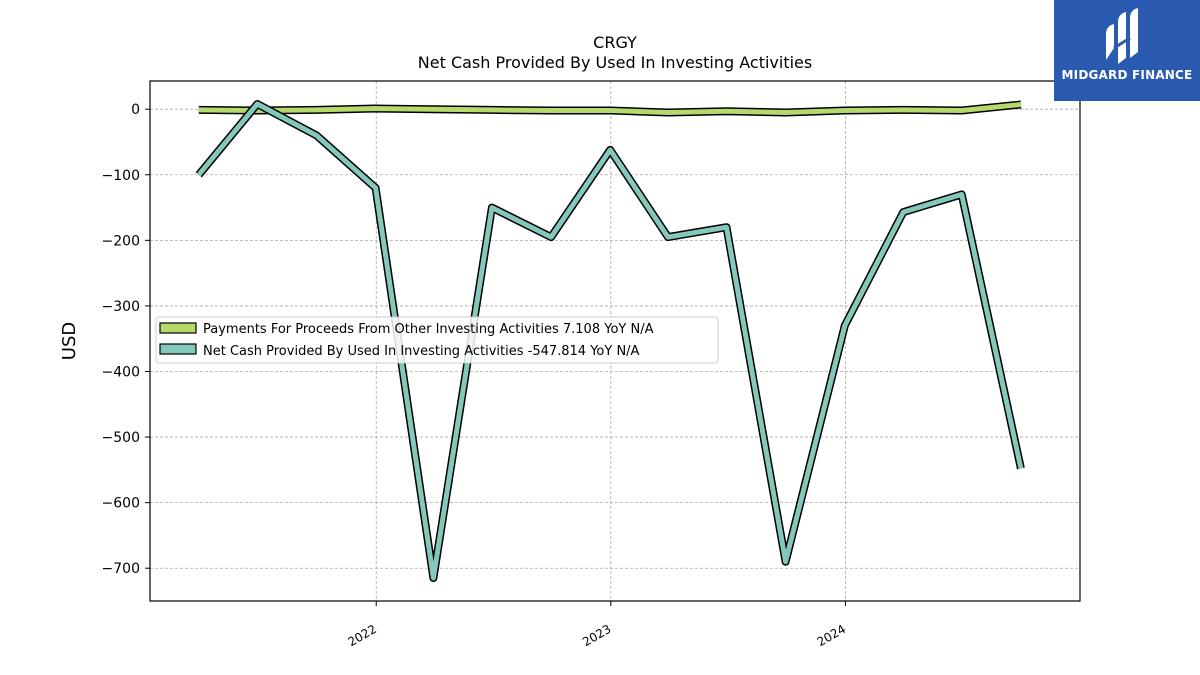  What do you see at coordinates (135, 110) in the screenshot?
I see `ytick-label: 0` at bounding box center [135, 110].